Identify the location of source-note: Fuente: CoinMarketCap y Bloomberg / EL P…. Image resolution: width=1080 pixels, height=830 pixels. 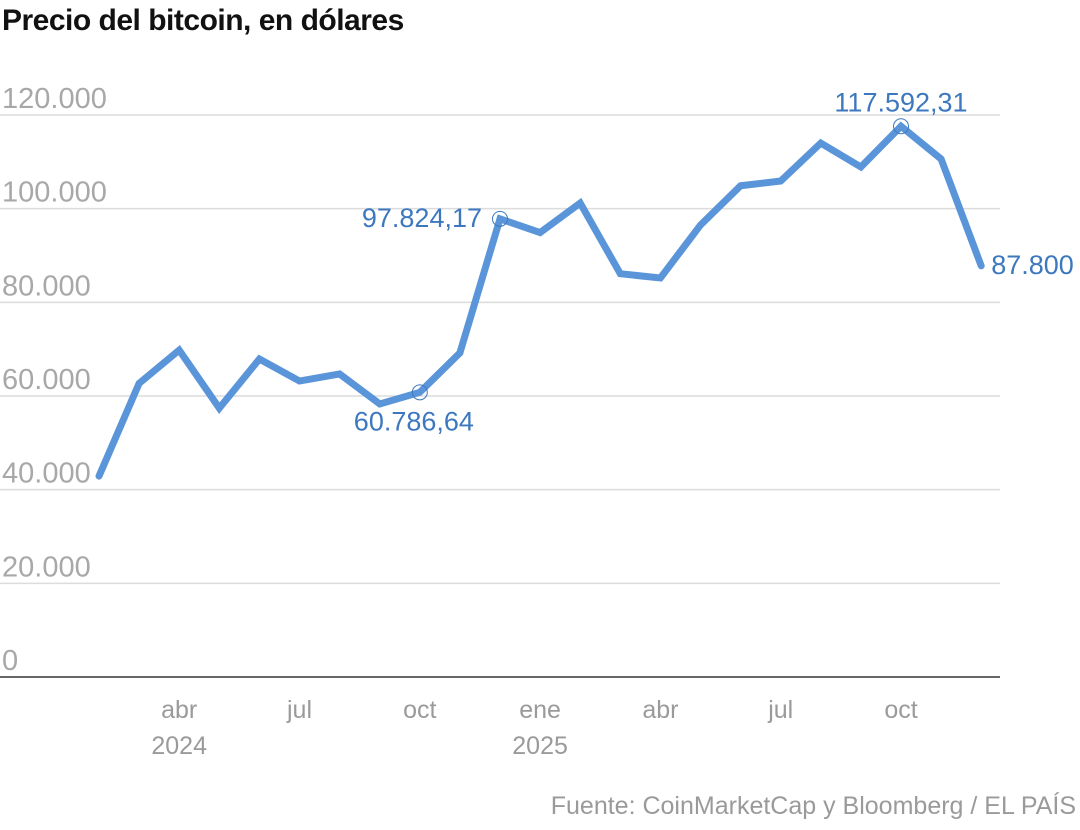
(813, 806).